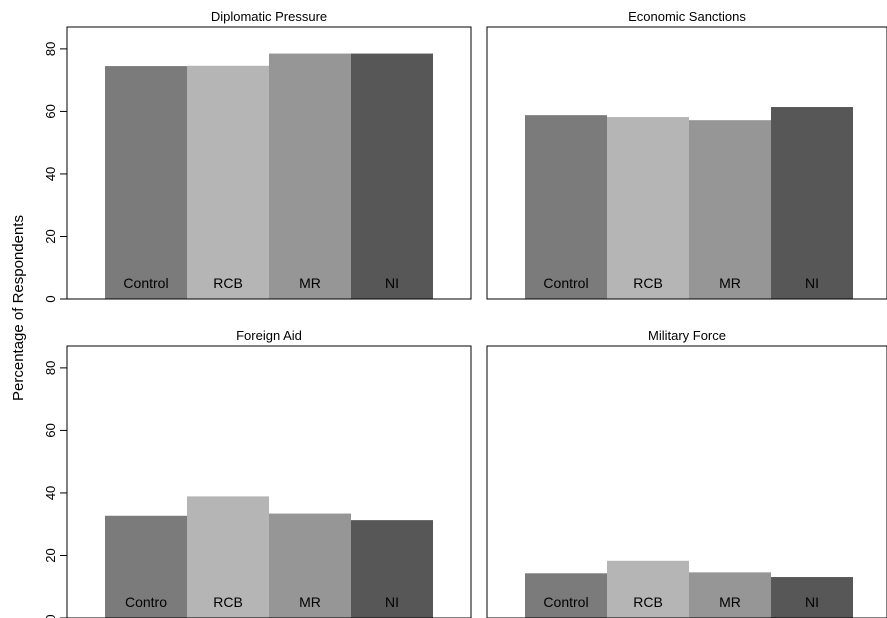 The image size is (887, 618). I want to click on panel-title: Foreign Aid, so click(269, 335).